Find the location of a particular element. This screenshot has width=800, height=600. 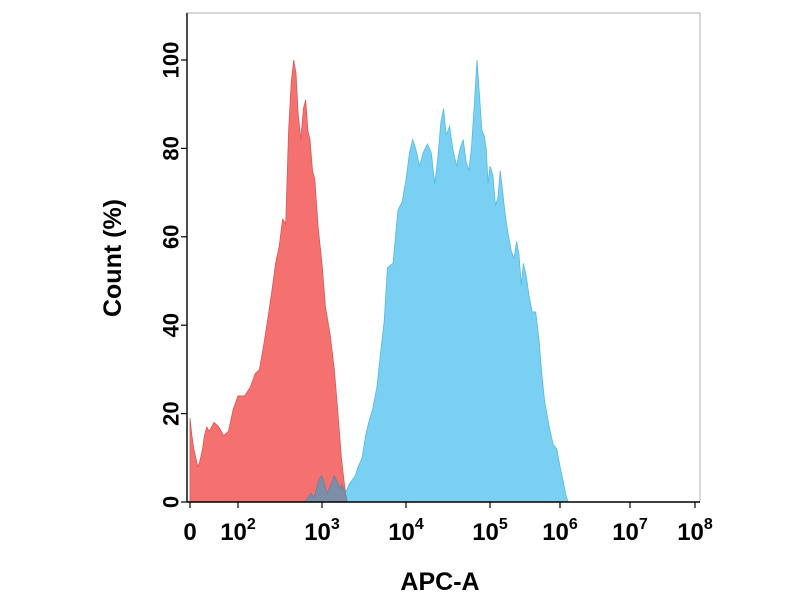

x-tick-label: 10³ is located at coordinates (322, 531).